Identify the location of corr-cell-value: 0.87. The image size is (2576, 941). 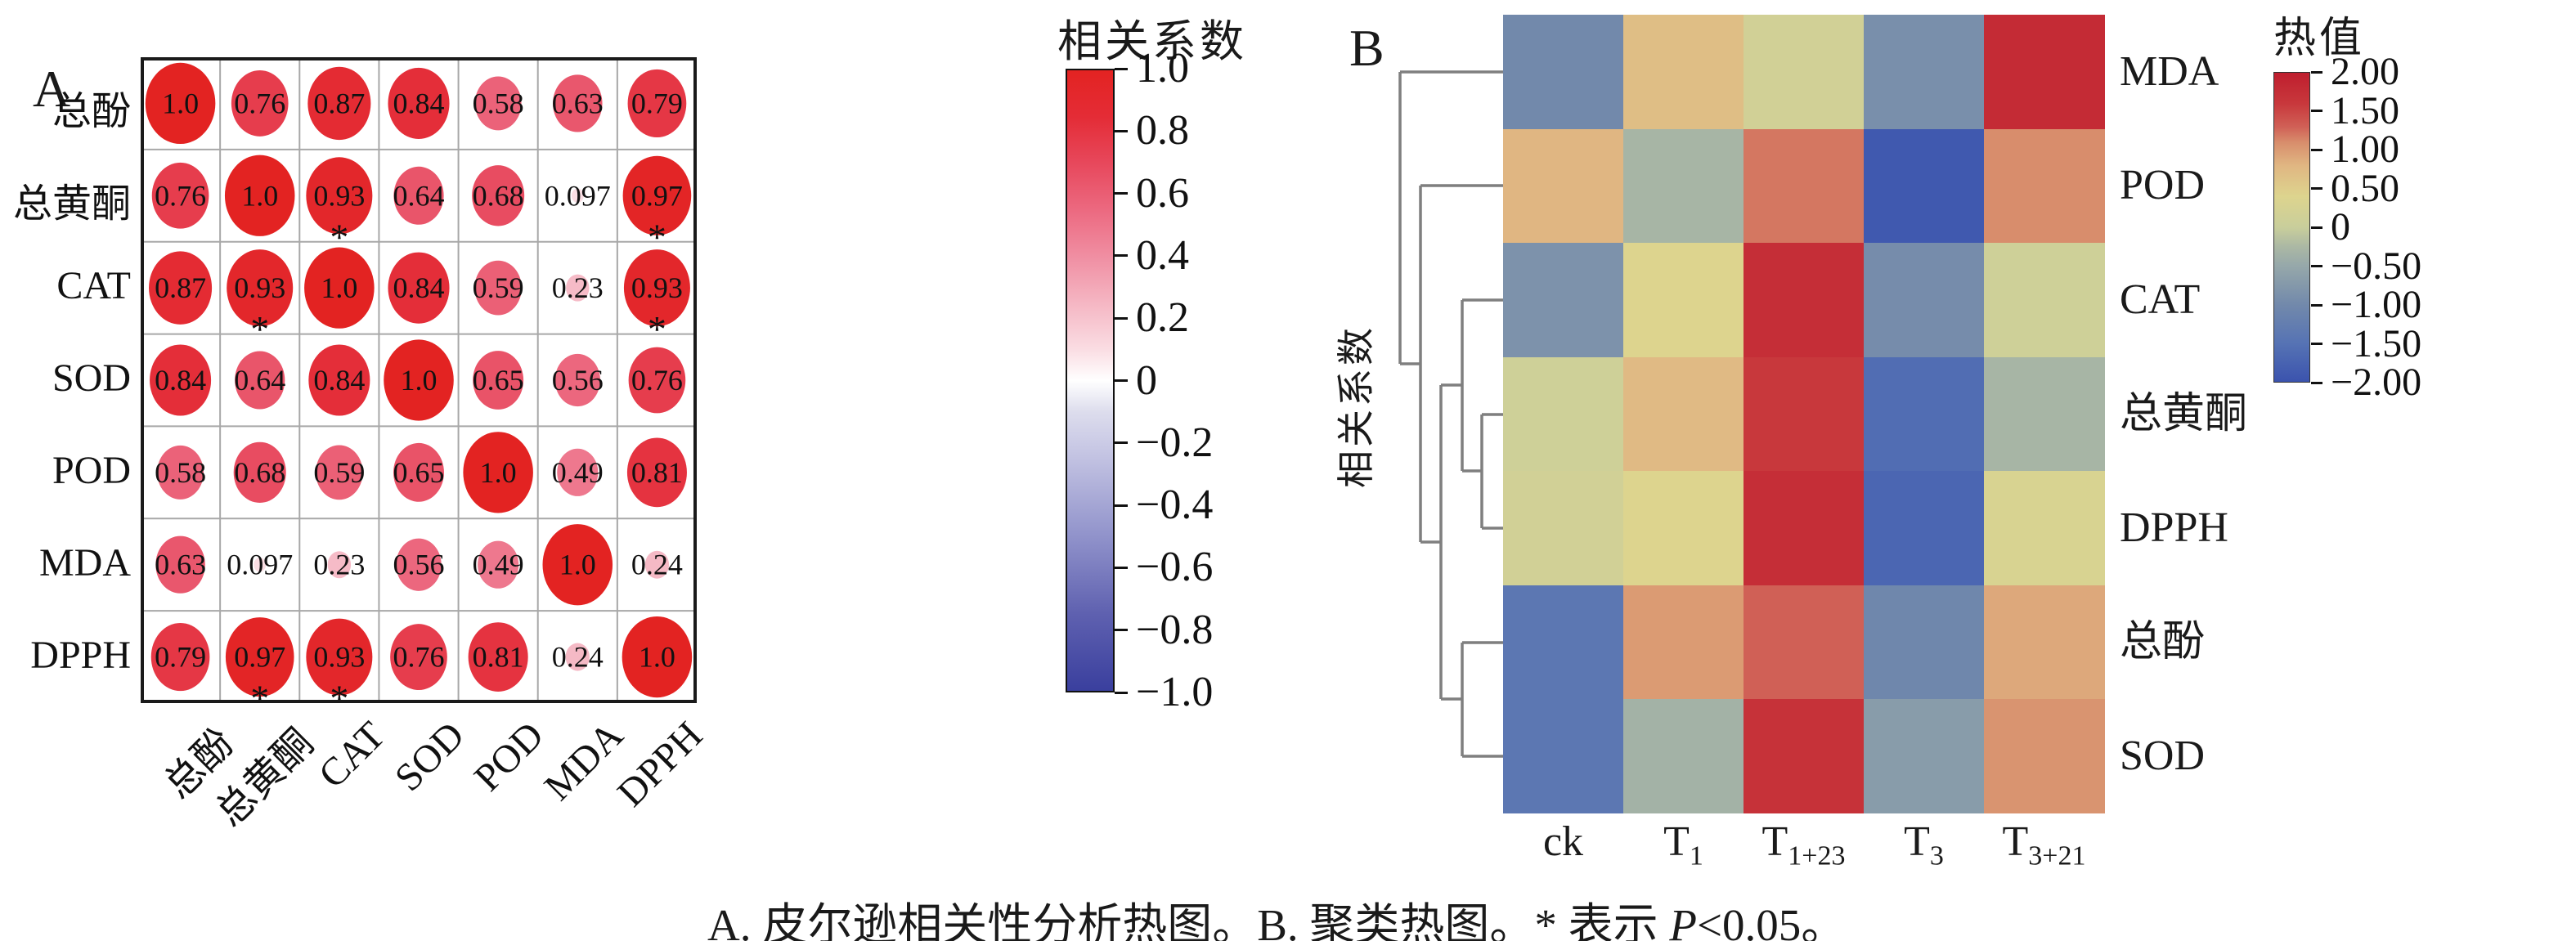
(339, 103).